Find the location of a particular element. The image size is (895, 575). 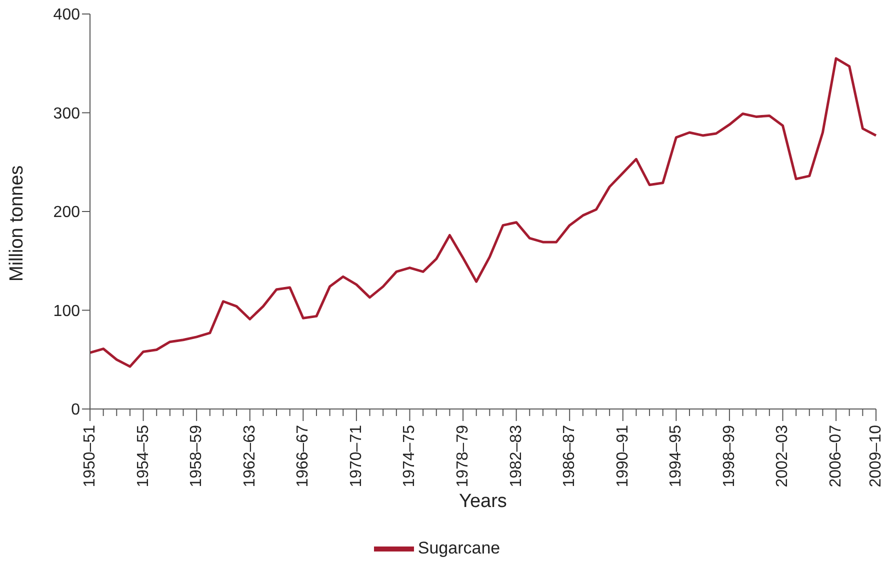

y-tick-label: 200 is located at coordinates (66, 213).